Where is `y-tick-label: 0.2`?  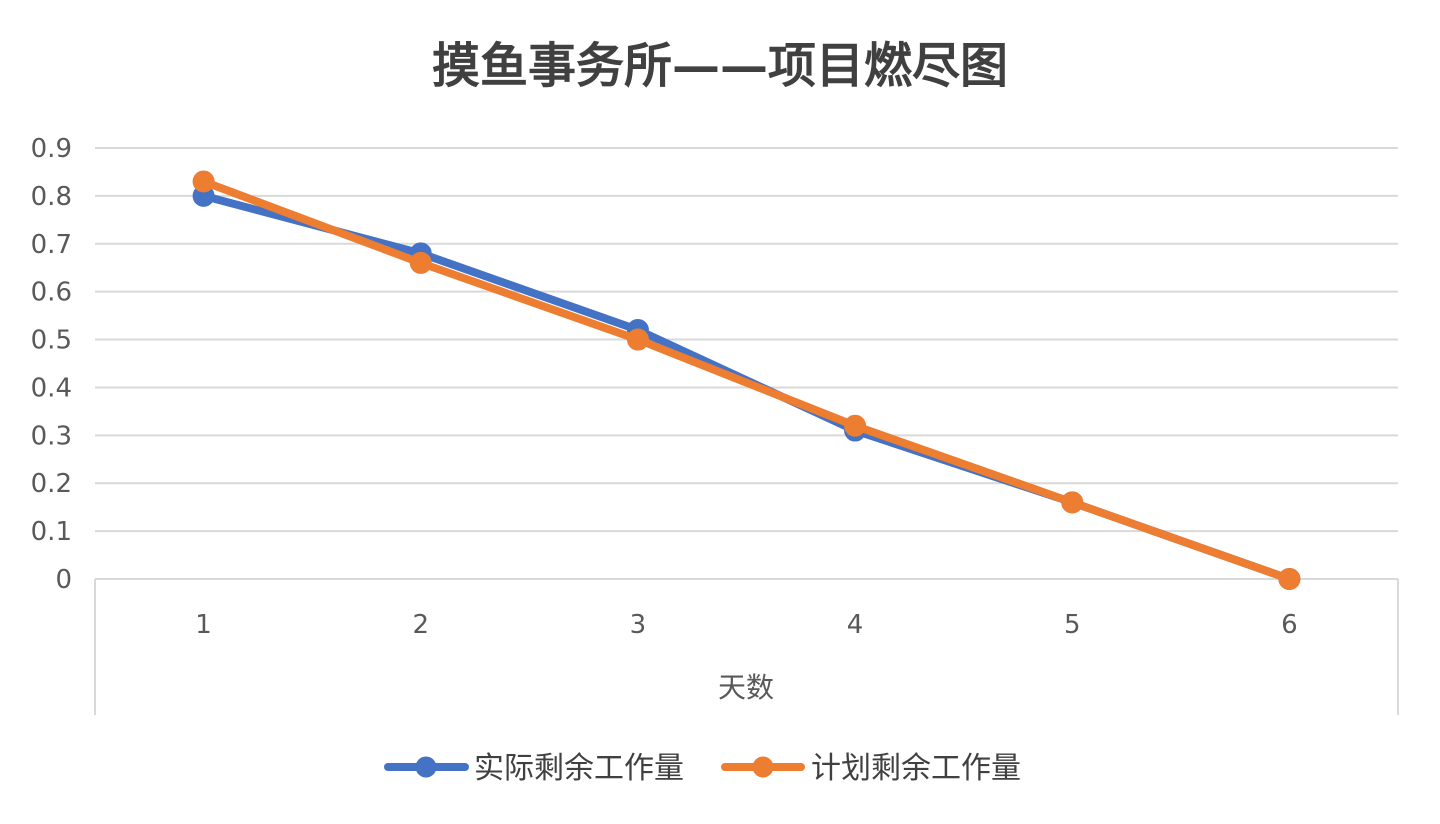
y-tick-label: 0.2 is located at coordinates (51, 484).